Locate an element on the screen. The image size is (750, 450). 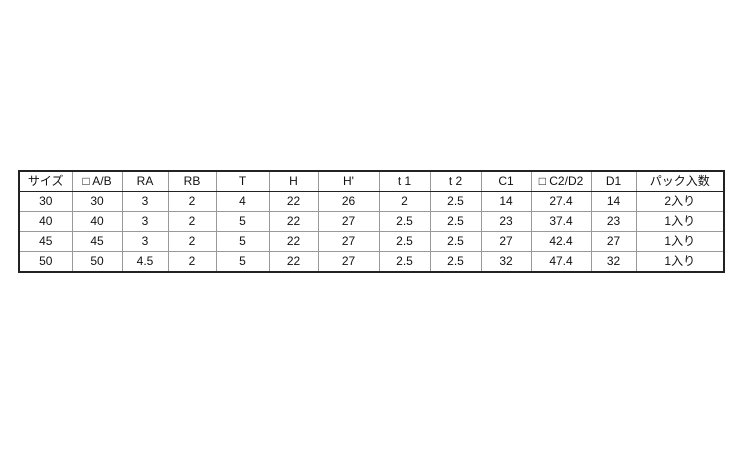
column-header: サイズ is located at coordinates (45, 181).